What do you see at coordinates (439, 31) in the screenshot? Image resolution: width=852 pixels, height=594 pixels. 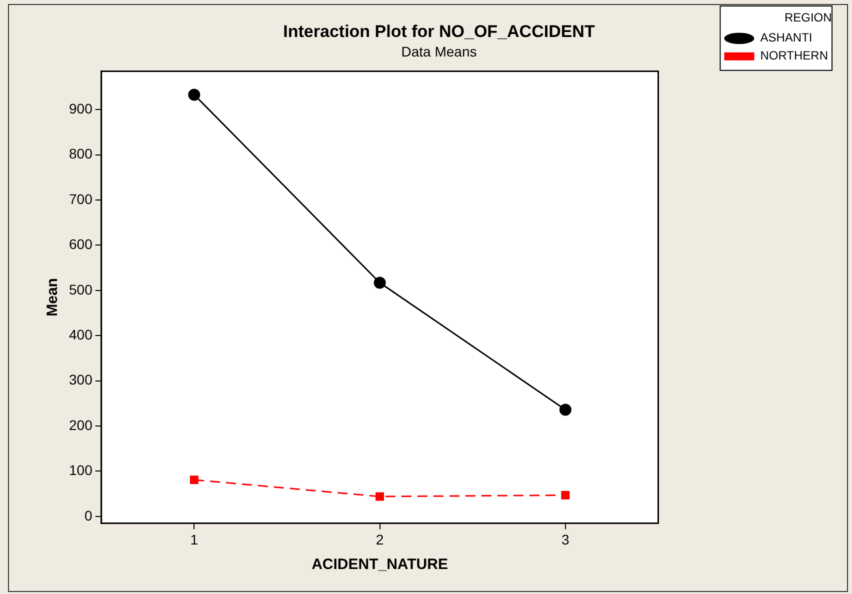 I see `chart-title: Interaction Plot for NO_OF_ACCIDENT` at bounding box center [439, 31].